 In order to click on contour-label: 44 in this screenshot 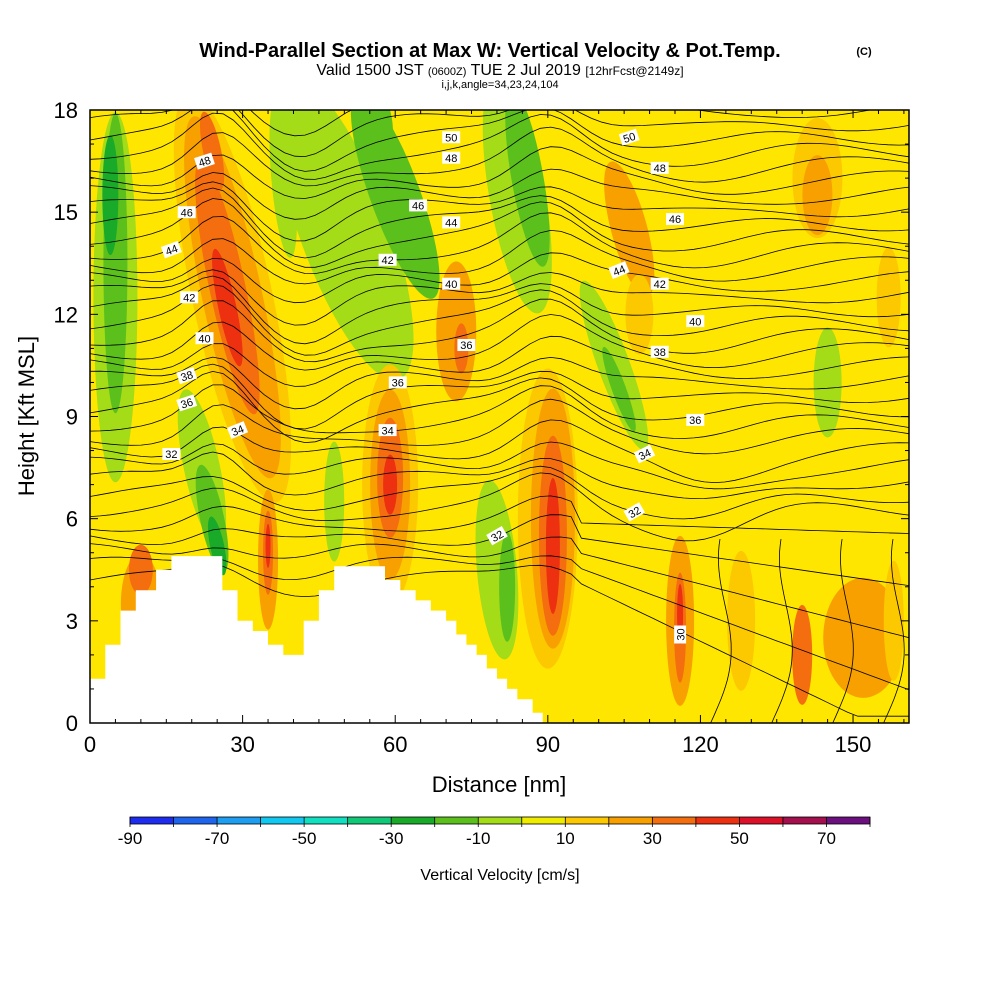, I will do `click(619, 270)`.